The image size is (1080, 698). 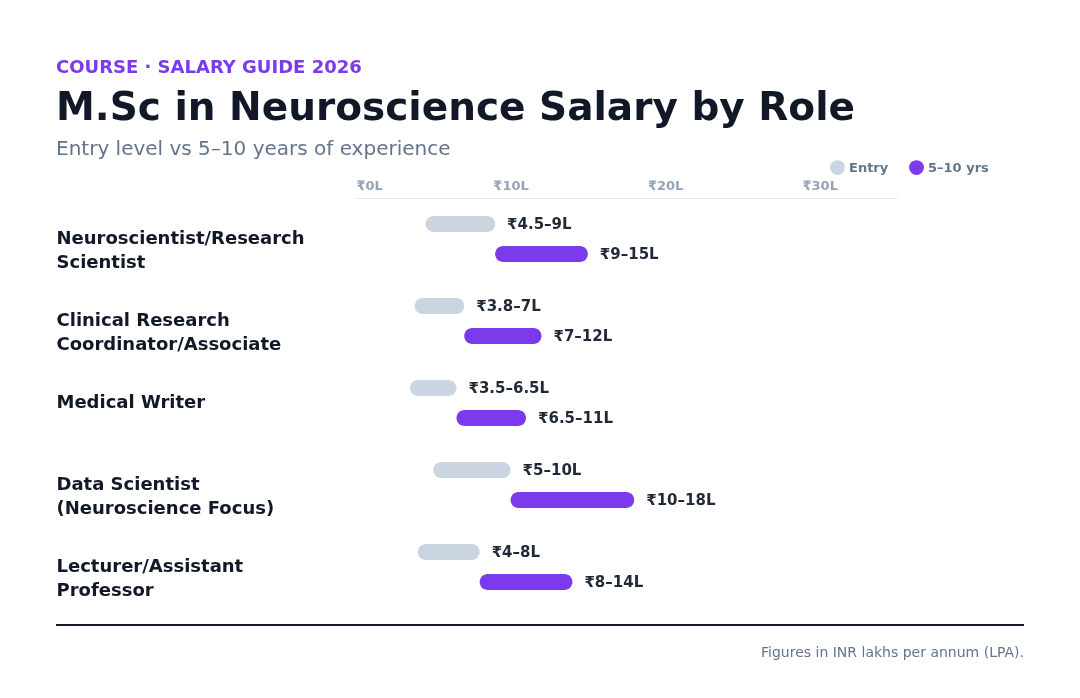 What do you see at coordinates (150, 577) in the screenshot?
I see `y-tick-label: Lecturer/Assistant Professor` at bounding box center [150, 577].